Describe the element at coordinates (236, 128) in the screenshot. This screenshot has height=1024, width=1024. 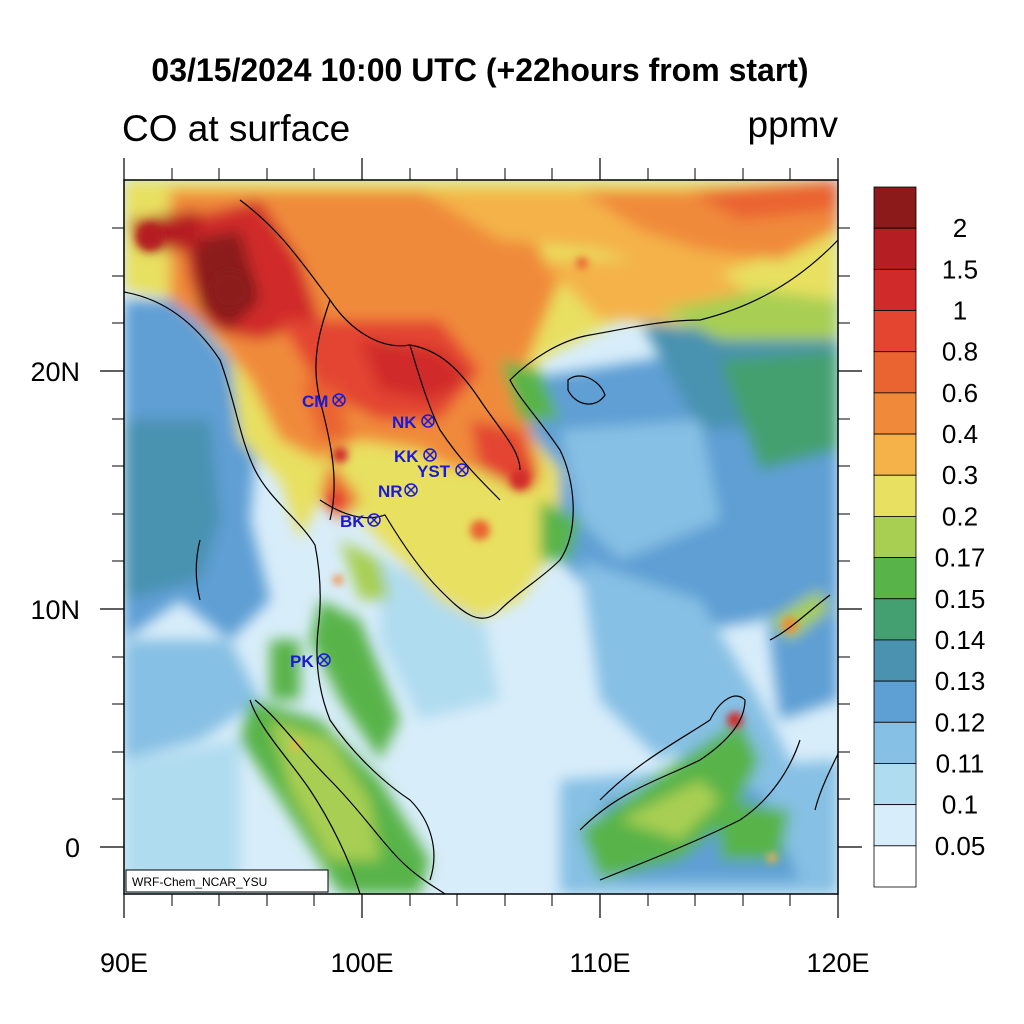
I see `variable-label: CO at surface` at that location.